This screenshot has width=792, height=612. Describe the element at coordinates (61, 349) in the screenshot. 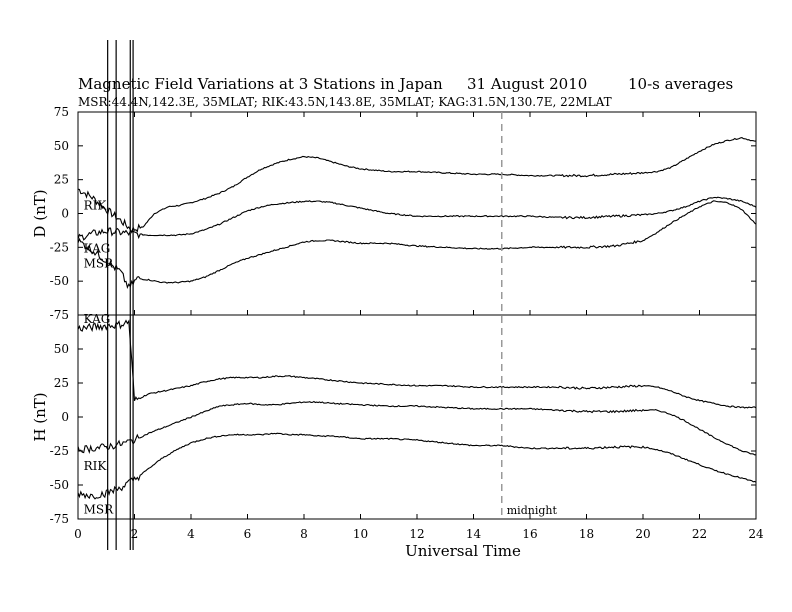

I see `y-tick-label-H: 50` at that location.